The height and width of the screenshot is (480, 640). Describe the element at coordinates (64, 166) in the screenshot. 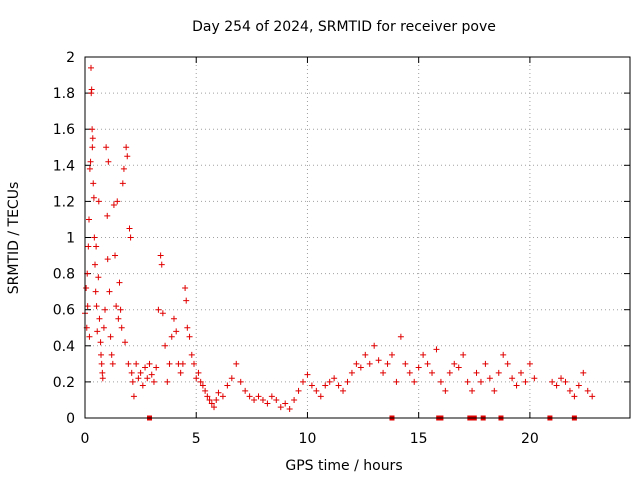

I see `y-tick-label: 1.4` at that location.